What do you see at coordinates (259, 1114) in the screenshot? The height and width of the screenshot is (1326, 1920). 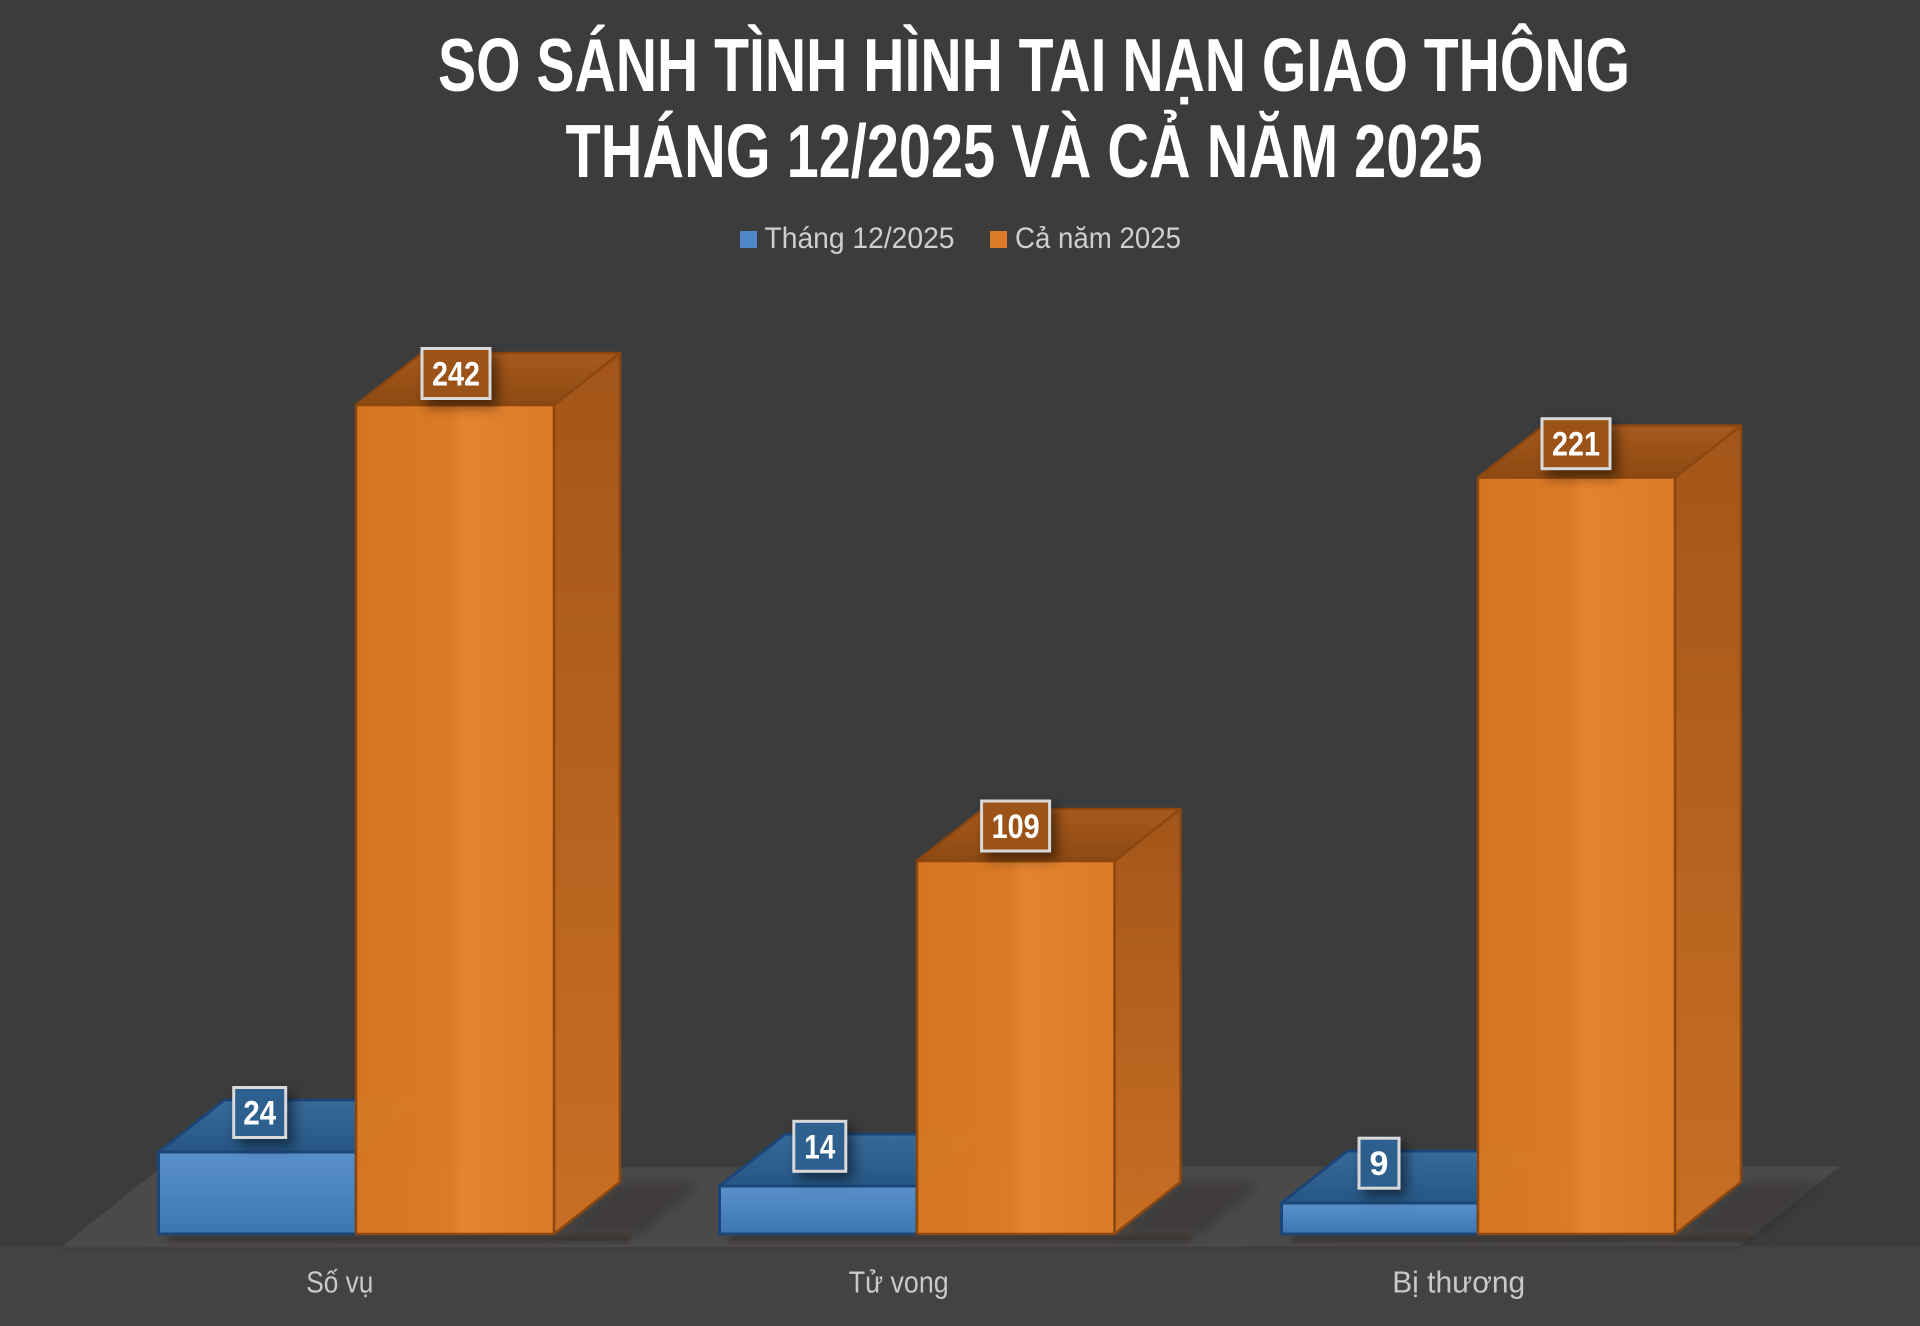 I see `svg-text: 24` at bounding box center [259, 1114].